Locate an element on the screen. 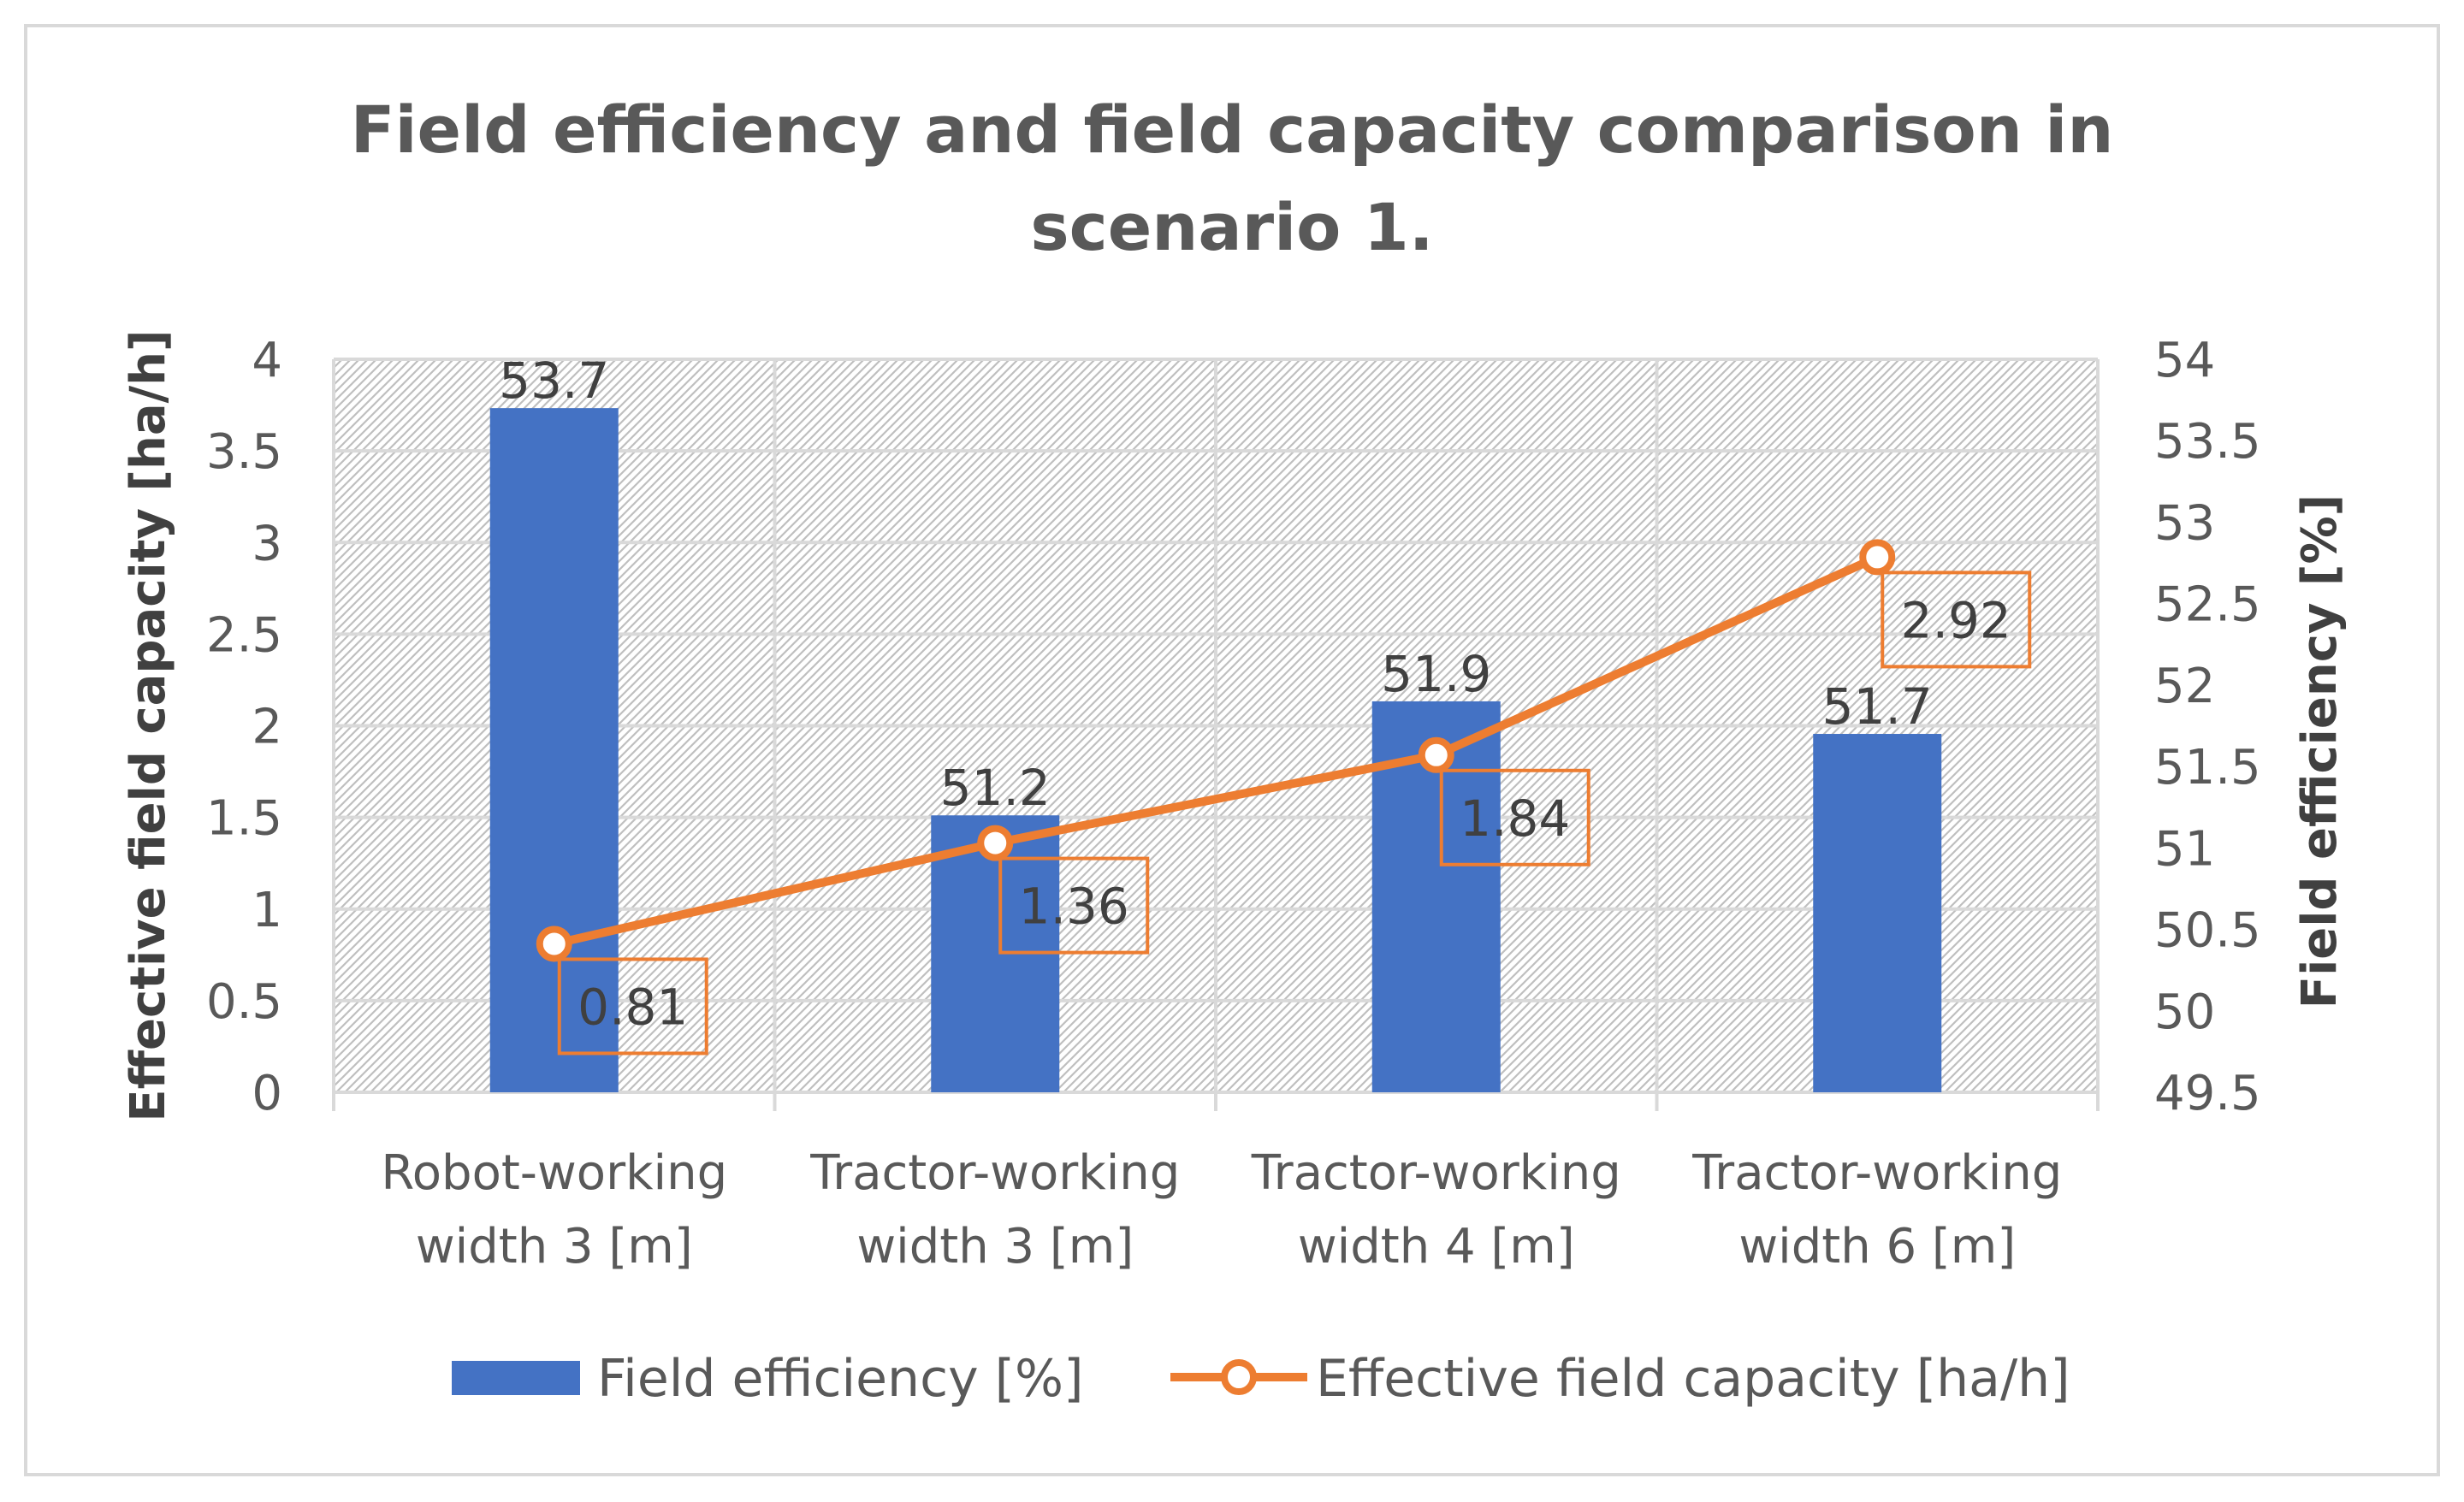 The width and height of the screenshot is (2464, 1502). left-axis-tick-label: 4 is located at coordinates (267, 360).